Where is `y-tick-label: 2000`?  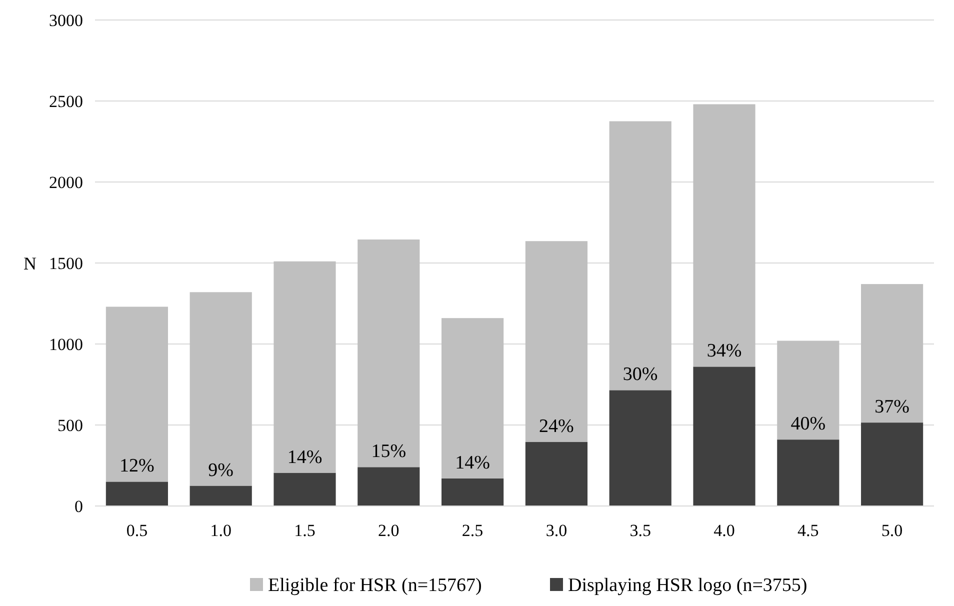 y-tick-label: 2000 is located at coordinates (66, 182).